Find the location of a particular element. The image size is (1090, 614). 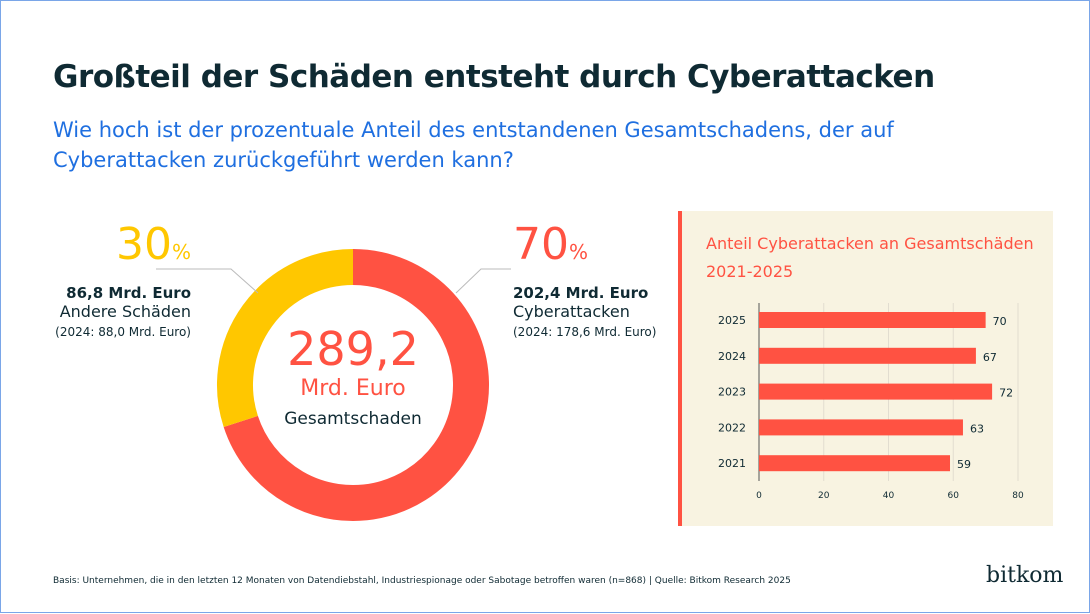

x-tick-label: 20 is located at coordinates (824, 496).